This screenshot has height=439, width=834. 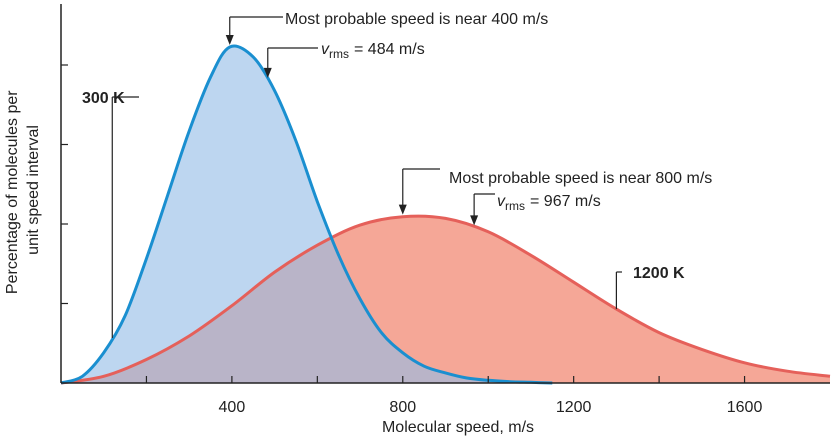 What do you see at coordinates (458, 427) in the screenshot?
I see `x-axis-title: Molecular speed, m/s` at bounding box center [458, 427].